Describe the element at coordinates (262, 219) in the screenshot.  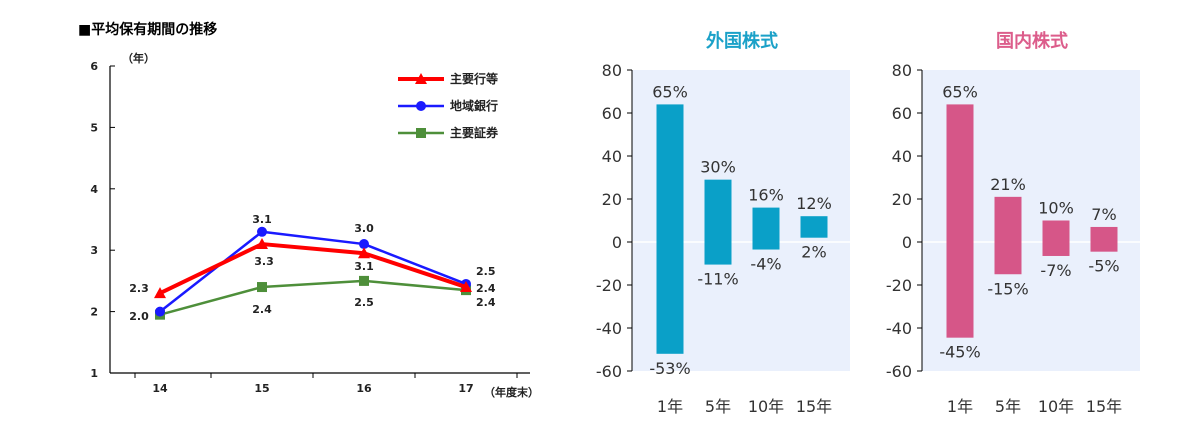
I see `data-label-地域銀行: 3.1` at that location.